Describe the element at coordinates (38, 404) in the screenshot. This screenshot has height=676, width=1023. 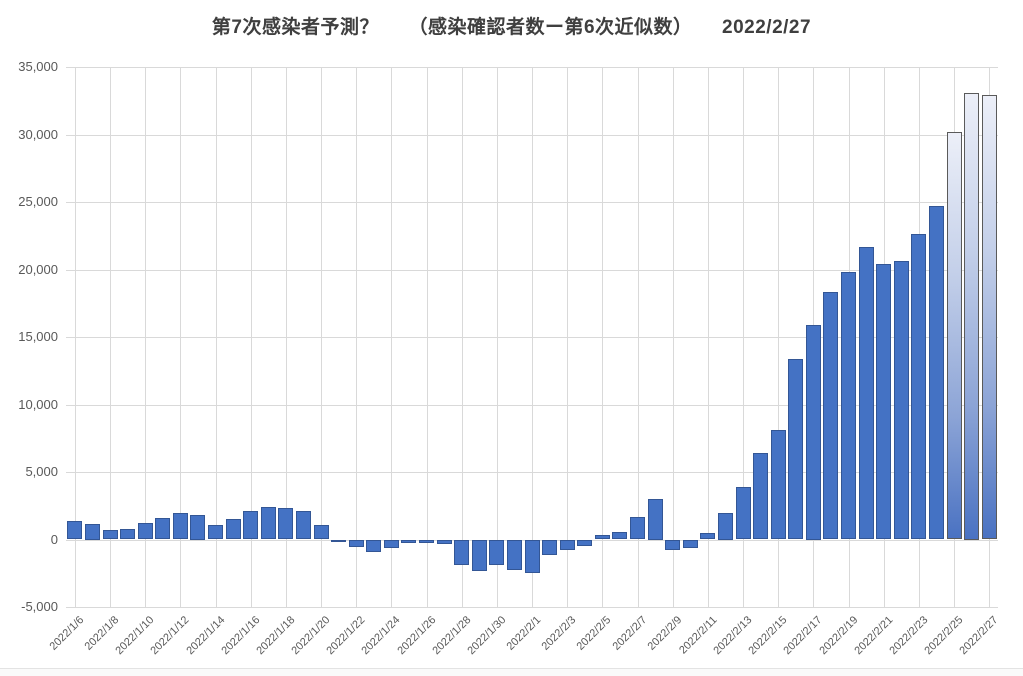
I see `y-axis-tick-label: 10,000` at that location.